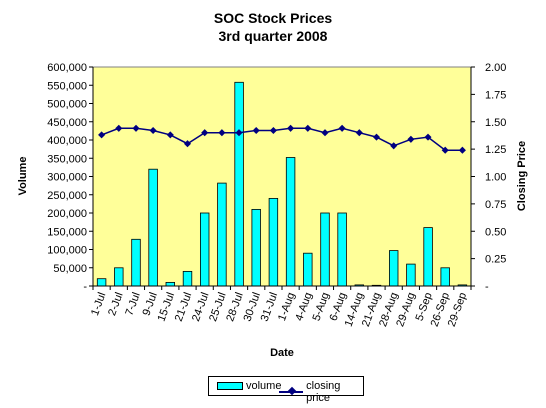 The width and height of the screenshot is (546, 408). Describe the element at coordinates (67, 86) in the screenshot. I see `y-tick-label: 550,000` at that location.